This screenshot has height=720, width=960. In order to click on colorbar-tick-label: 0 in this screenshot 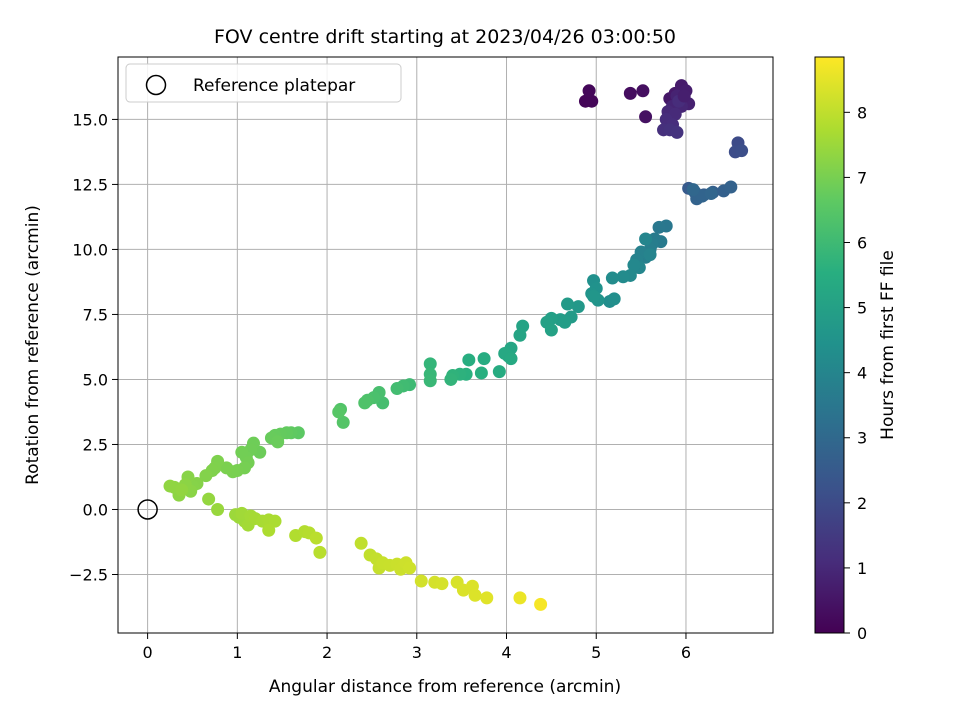, I will do `click(862, 633)`.